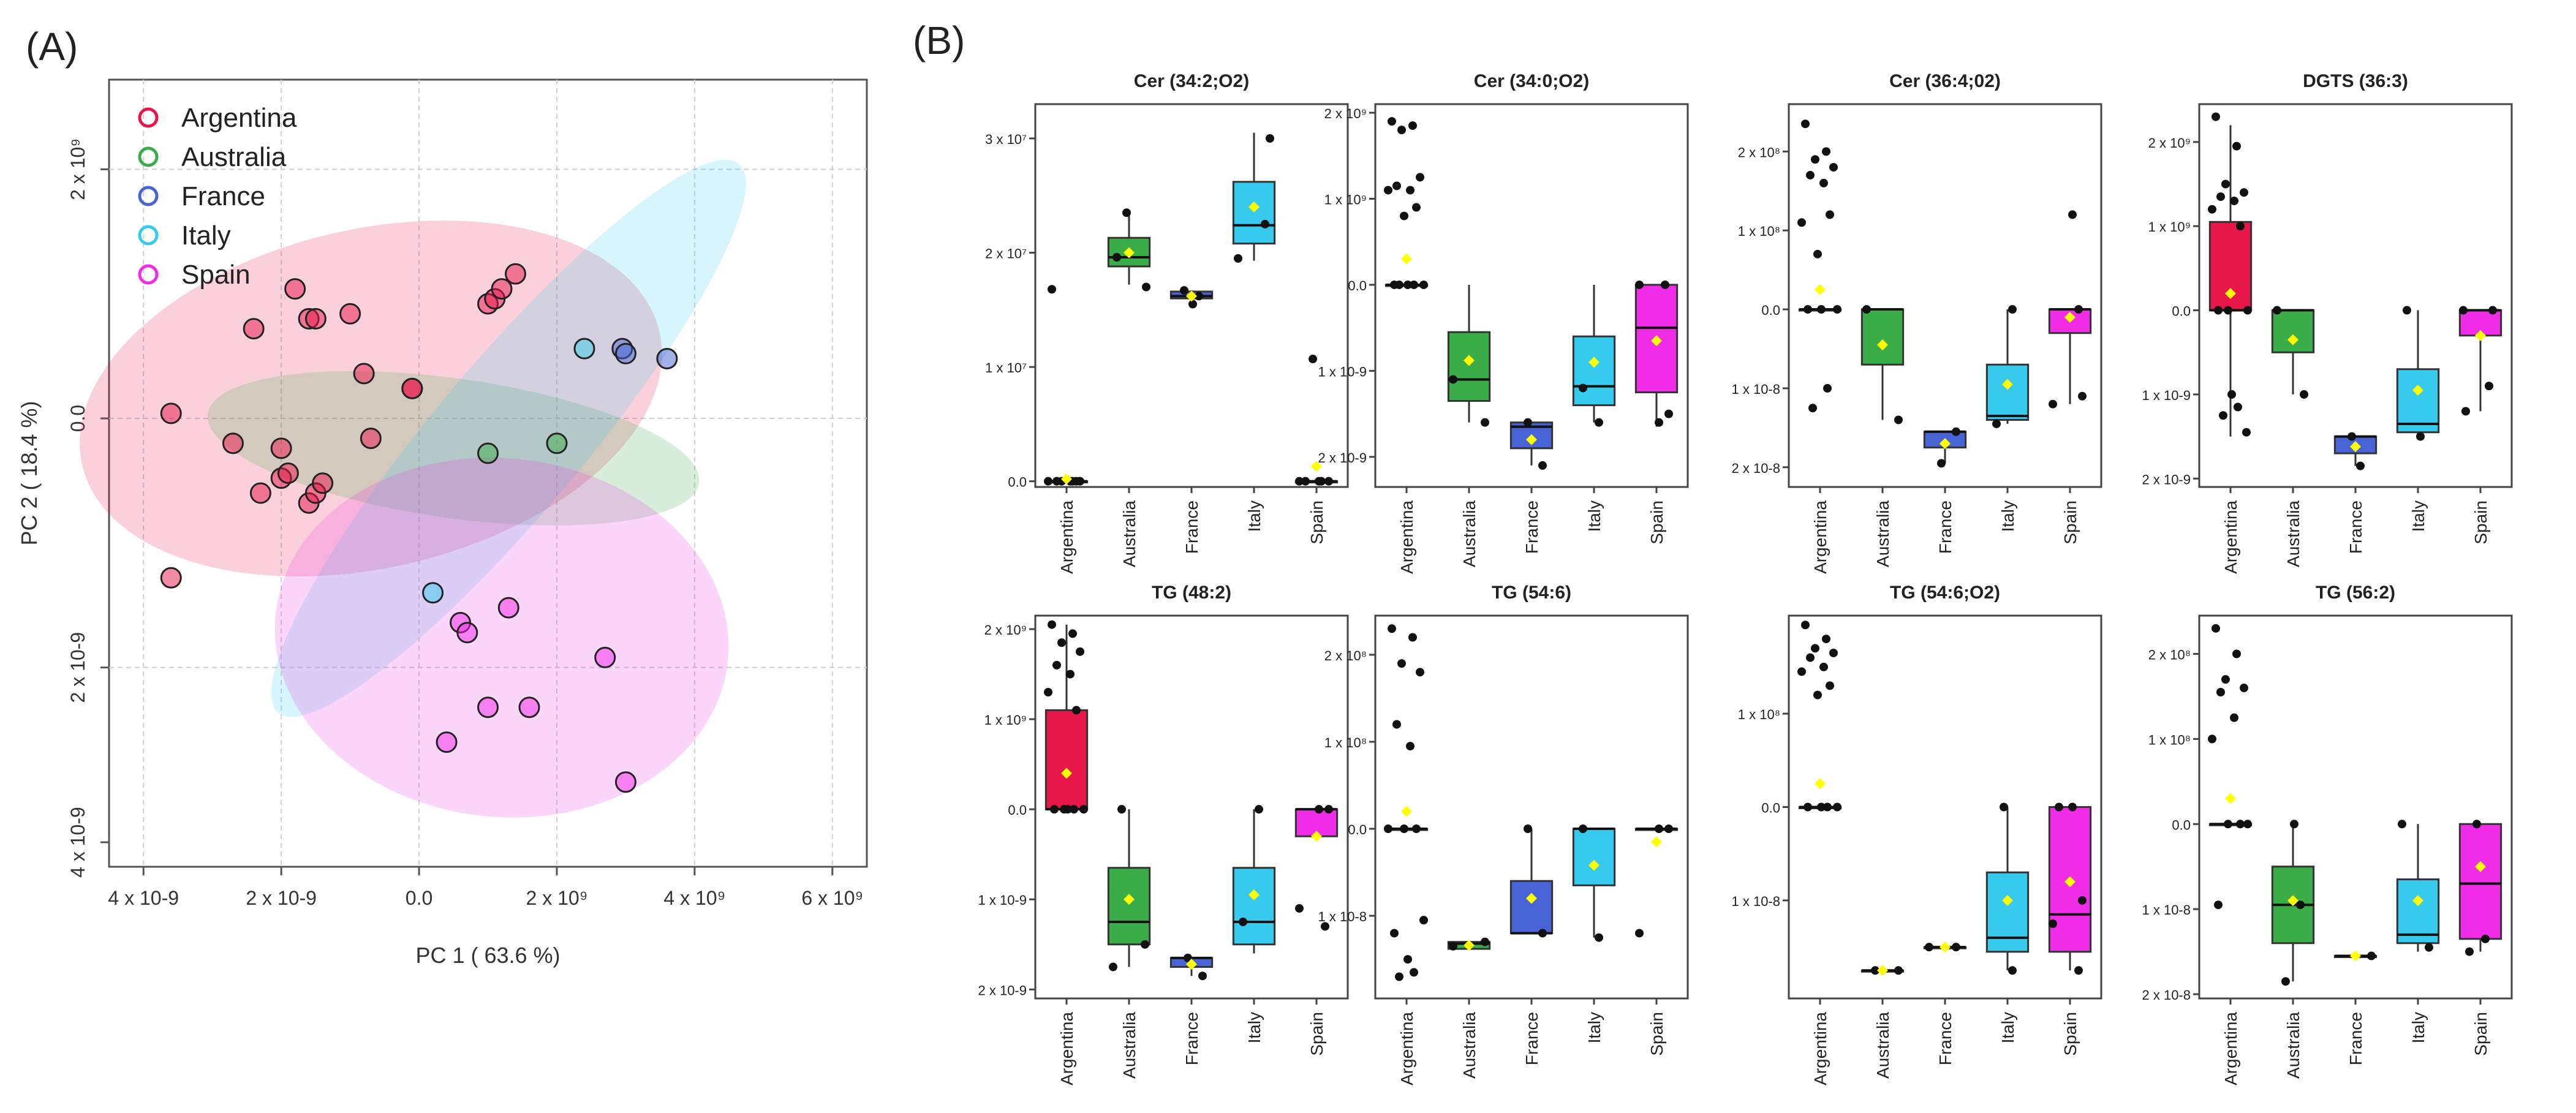 The image size is (2576, 1113). What do you see at coordinates (1006, 254) in the screenshot?
I see `boxplot-y-tick-label: 2 x 10⁷` at bounding box center [1006, 254].